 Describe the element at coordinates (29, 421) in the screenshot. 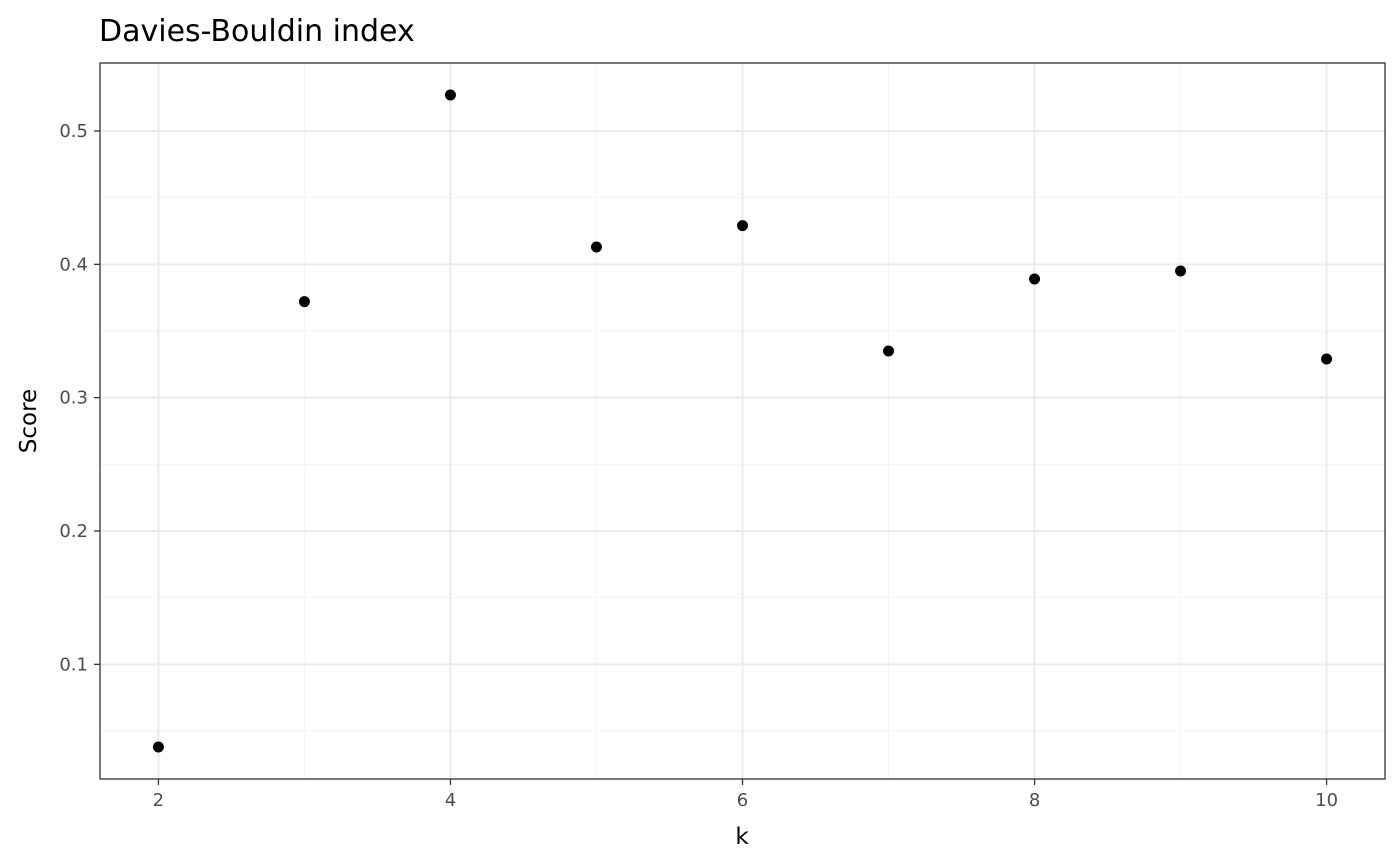

I see `y-axis-title: Score` at that location.